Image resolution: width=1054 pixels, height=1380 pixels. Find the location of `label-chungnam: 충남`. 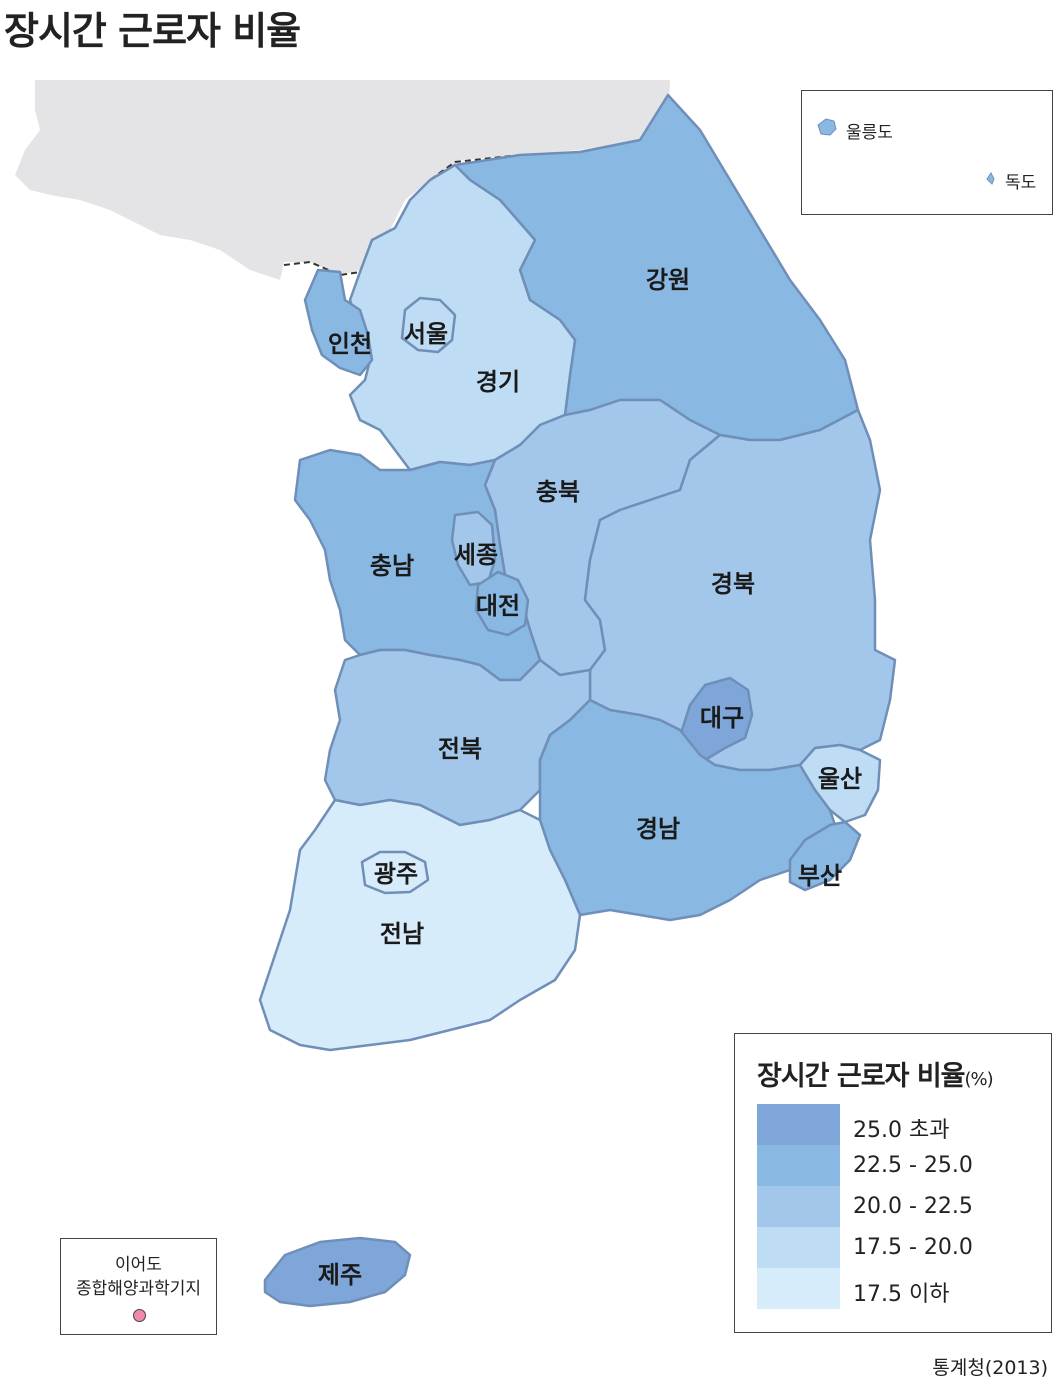

label-chungnam: 충남 is located at coordinates (392, 566).